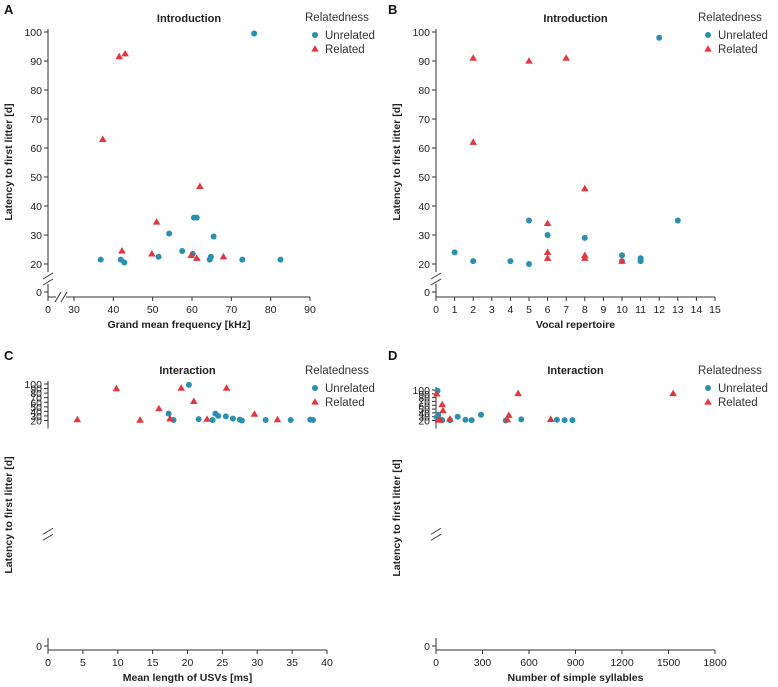 The image size is (778, 687). What do you see at coordinates (455, 310) in the screenshot?
I see `x-tick-label: 1` at bounding box center [455, 310].